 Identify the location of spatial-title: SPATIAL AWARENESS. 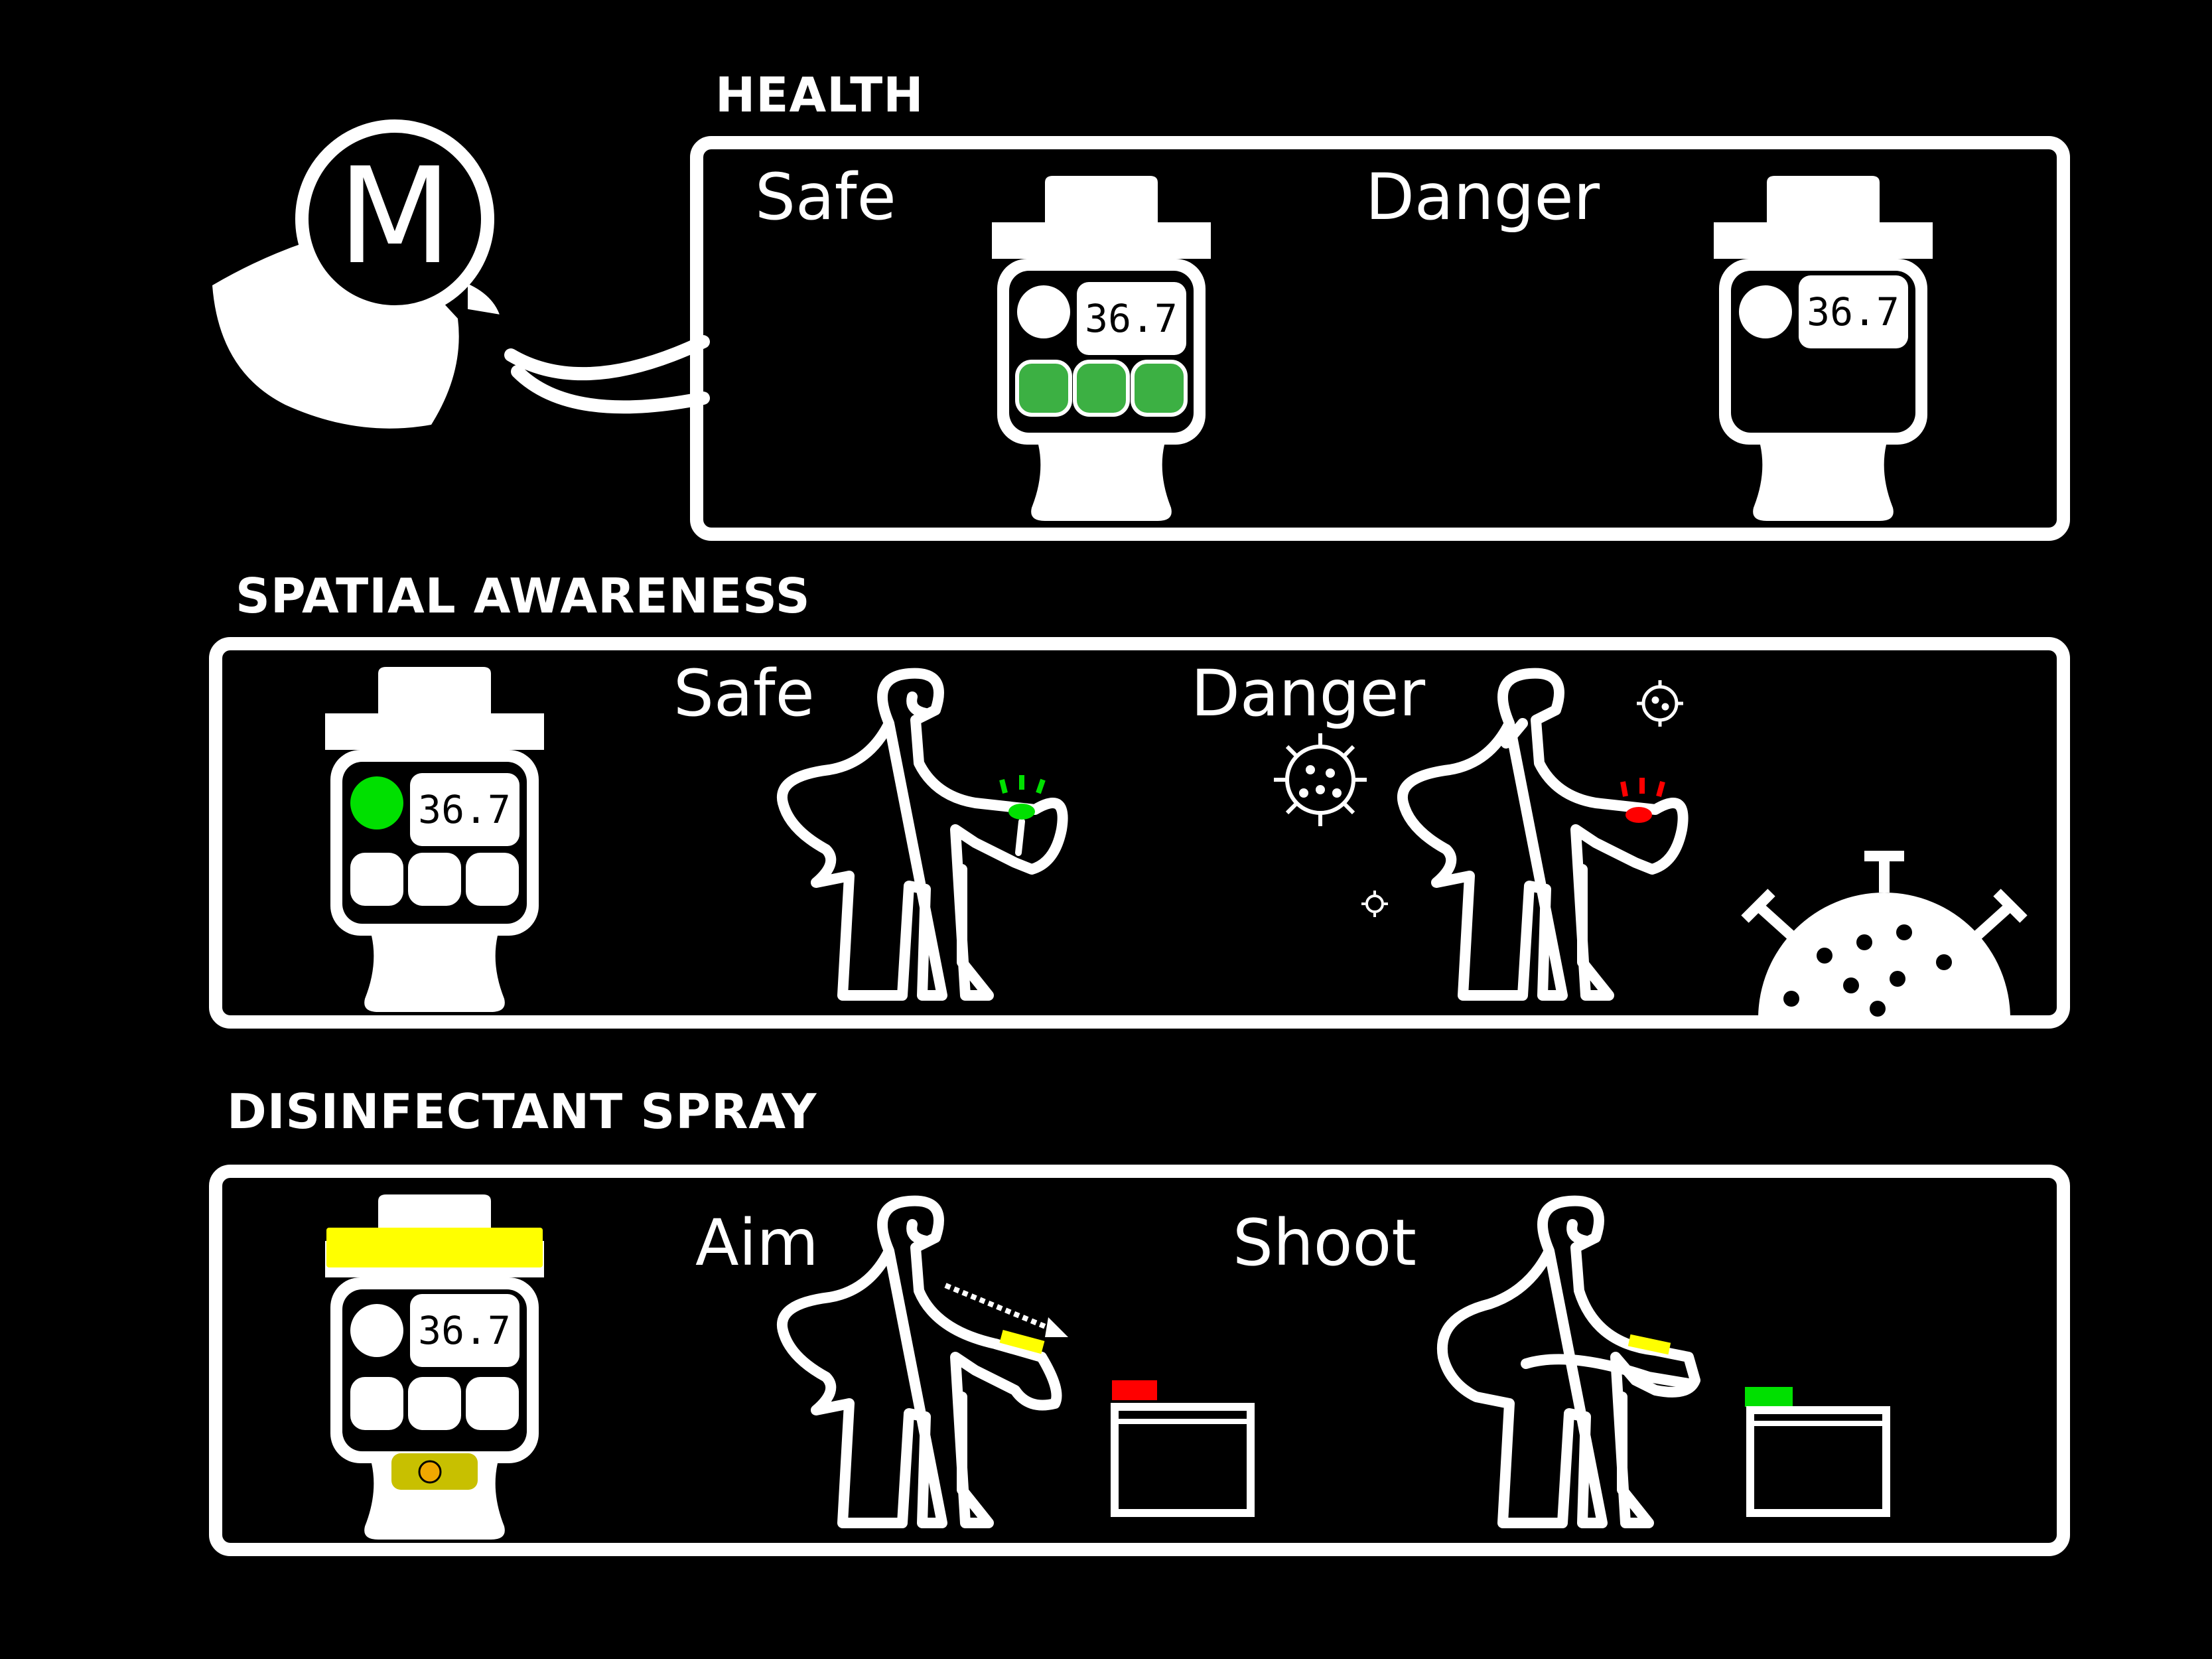
(523, 596).